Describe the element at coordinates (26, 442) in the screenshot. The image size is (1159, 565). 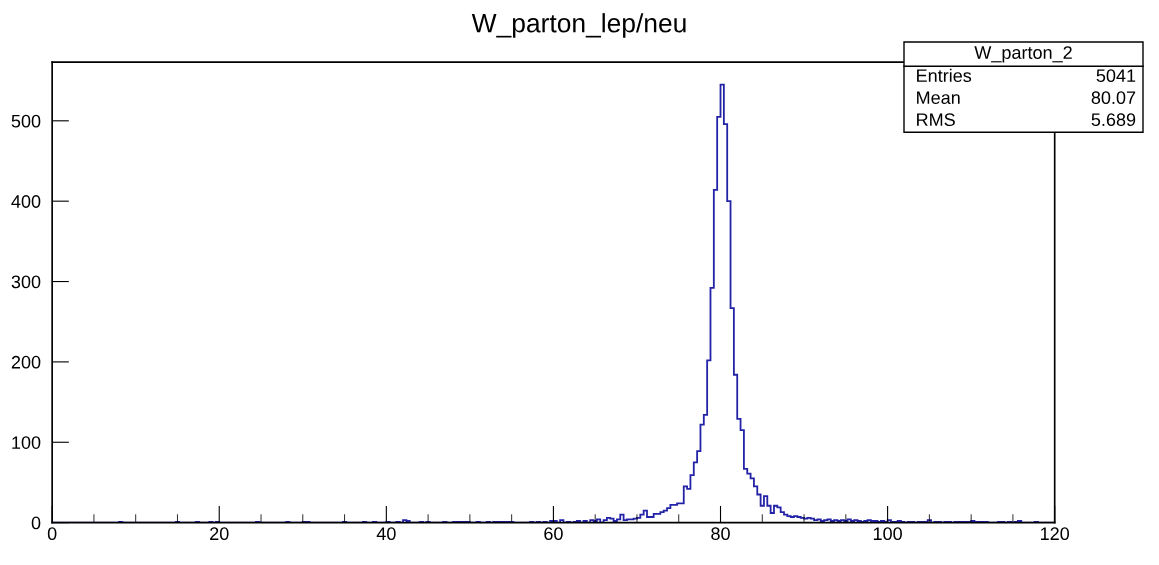
I see `y-tick-label: 100` at that location.